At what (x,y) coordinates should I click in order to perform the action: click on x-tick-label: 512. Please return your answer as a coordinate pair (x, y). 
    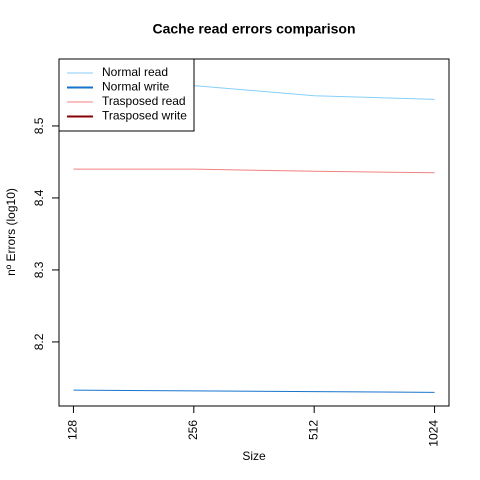
    Looking at the image, I should click on (313, 430).